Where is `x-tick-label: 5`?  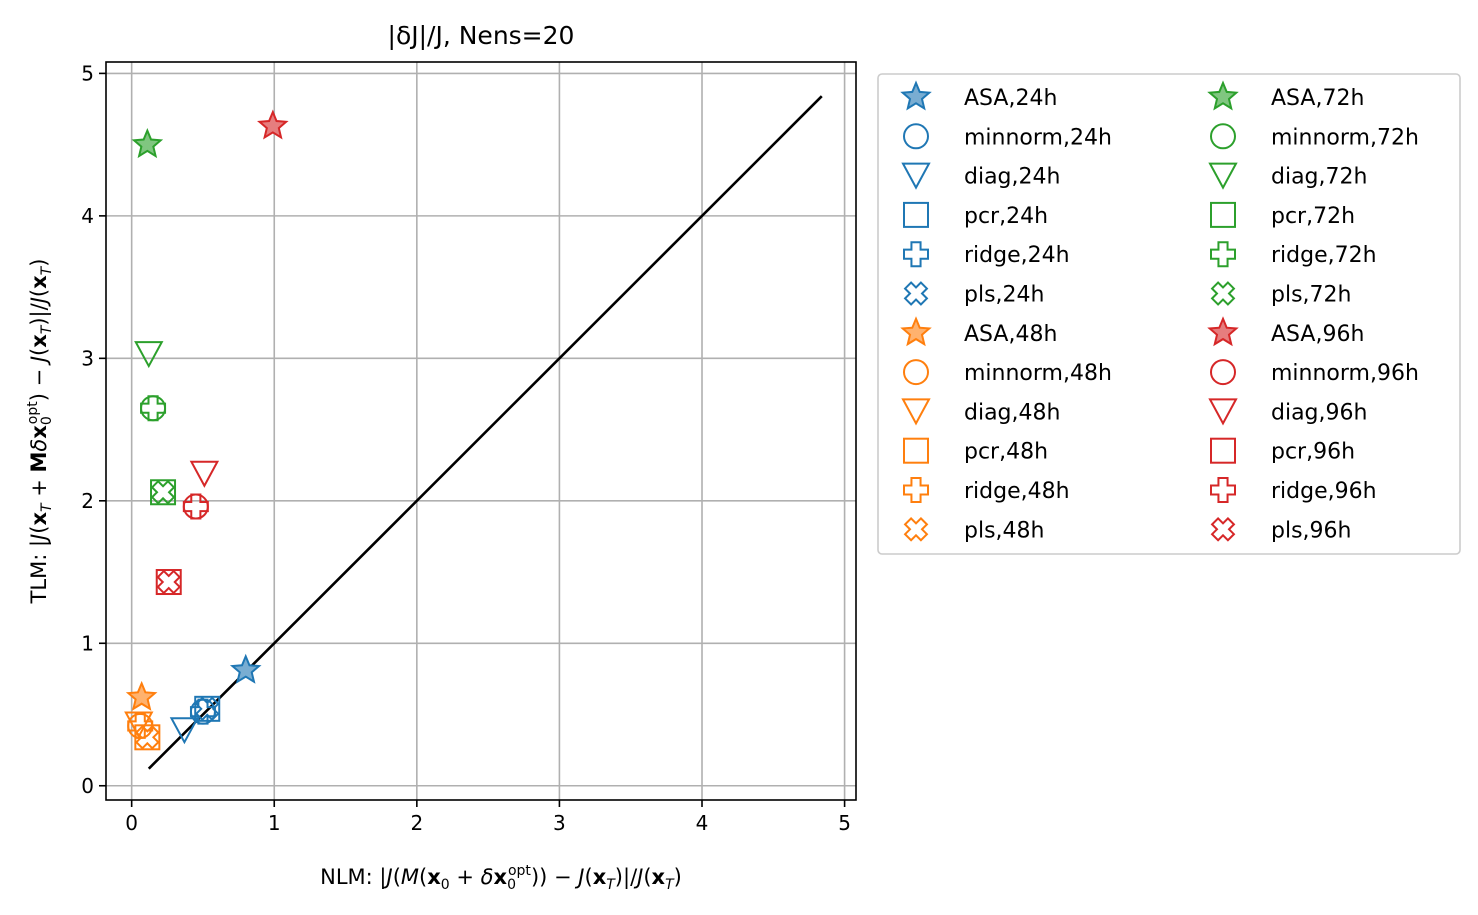
x-tick-label: 5 is located at coordinates (844, 823).